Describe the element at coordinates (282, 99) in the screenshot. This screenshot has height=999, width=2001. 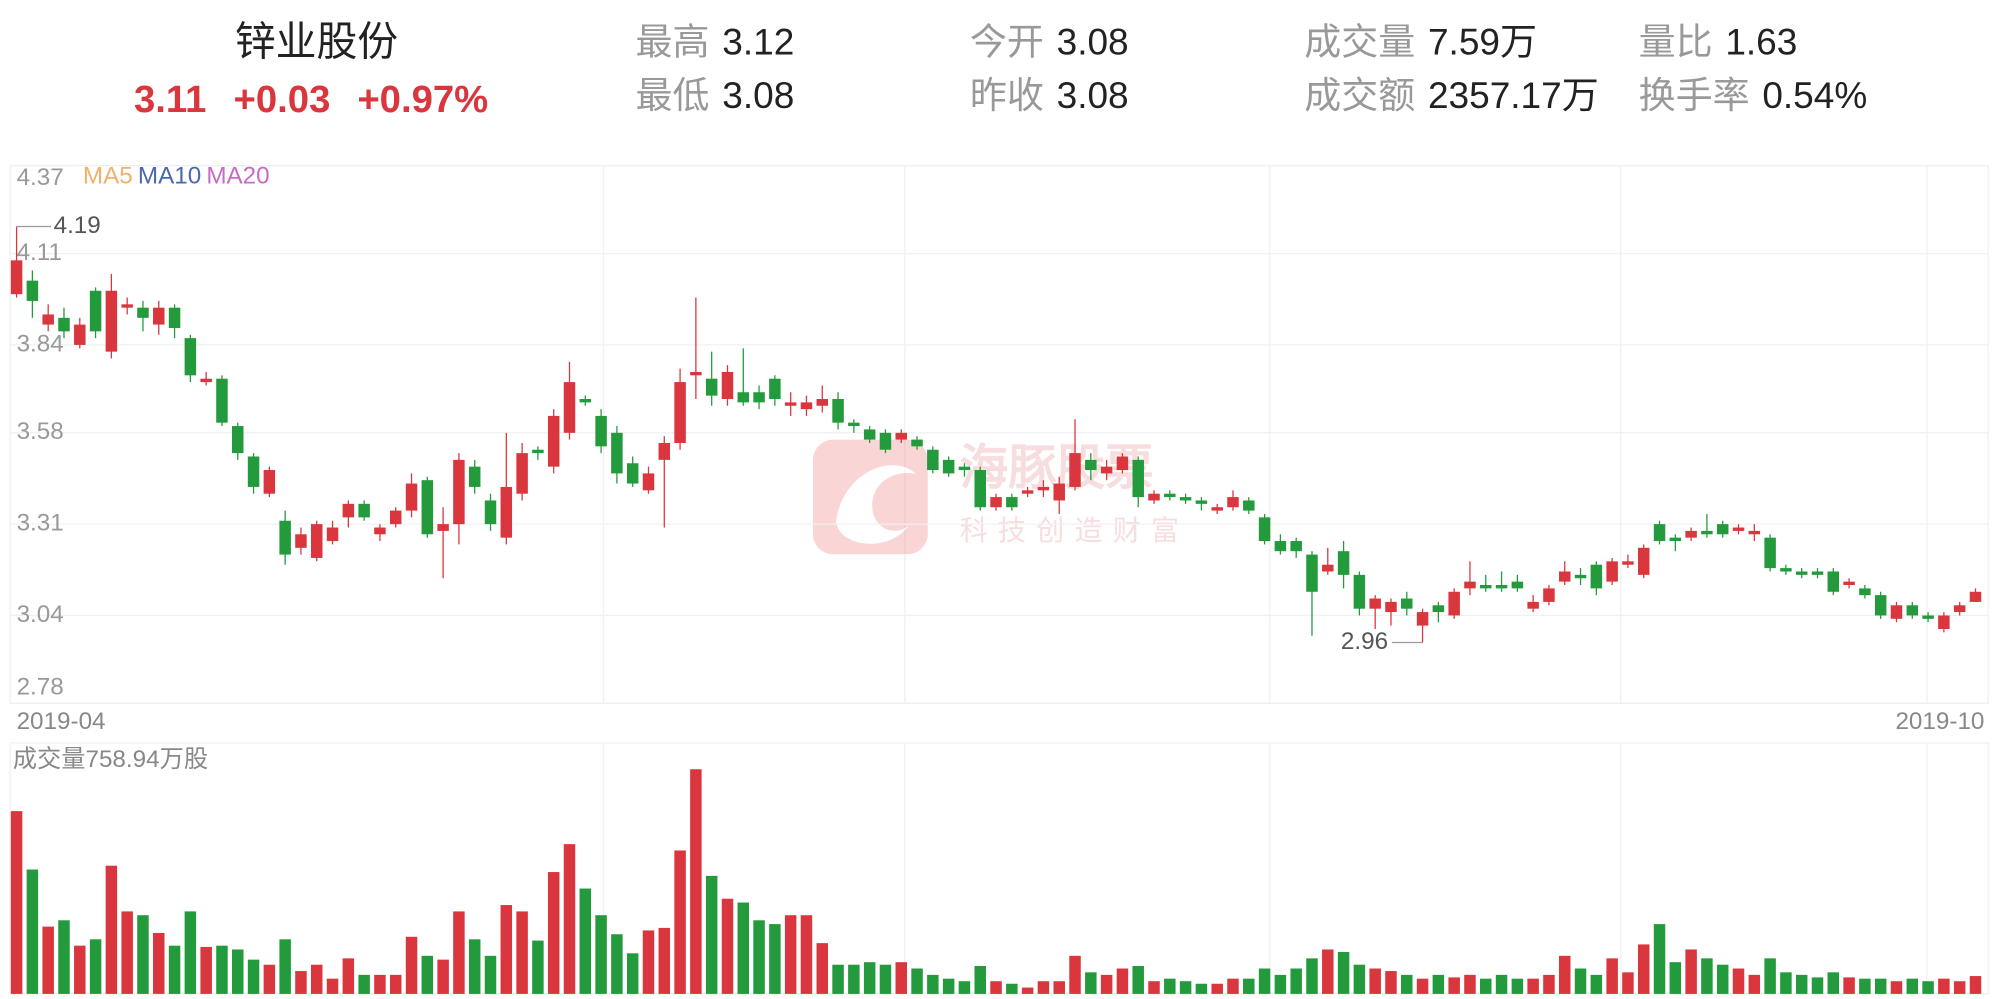
I see `change: +0.03` at that location.